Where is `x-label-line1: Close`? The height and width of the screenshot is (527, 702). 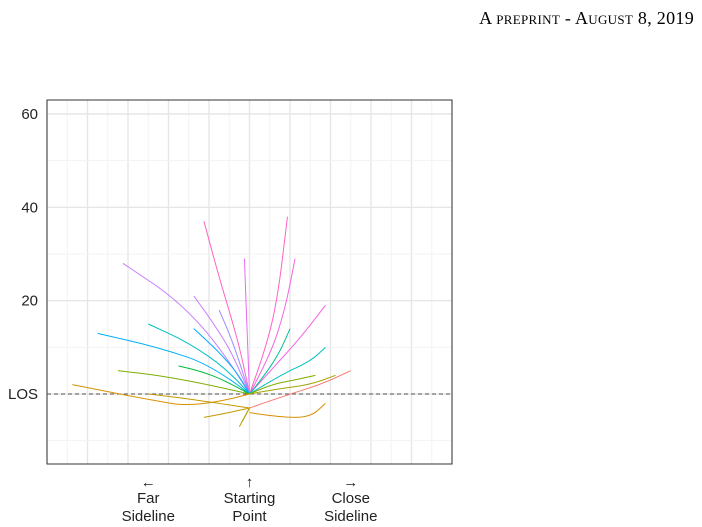 x-label-line1: Close is located at coordinates (351, 498).